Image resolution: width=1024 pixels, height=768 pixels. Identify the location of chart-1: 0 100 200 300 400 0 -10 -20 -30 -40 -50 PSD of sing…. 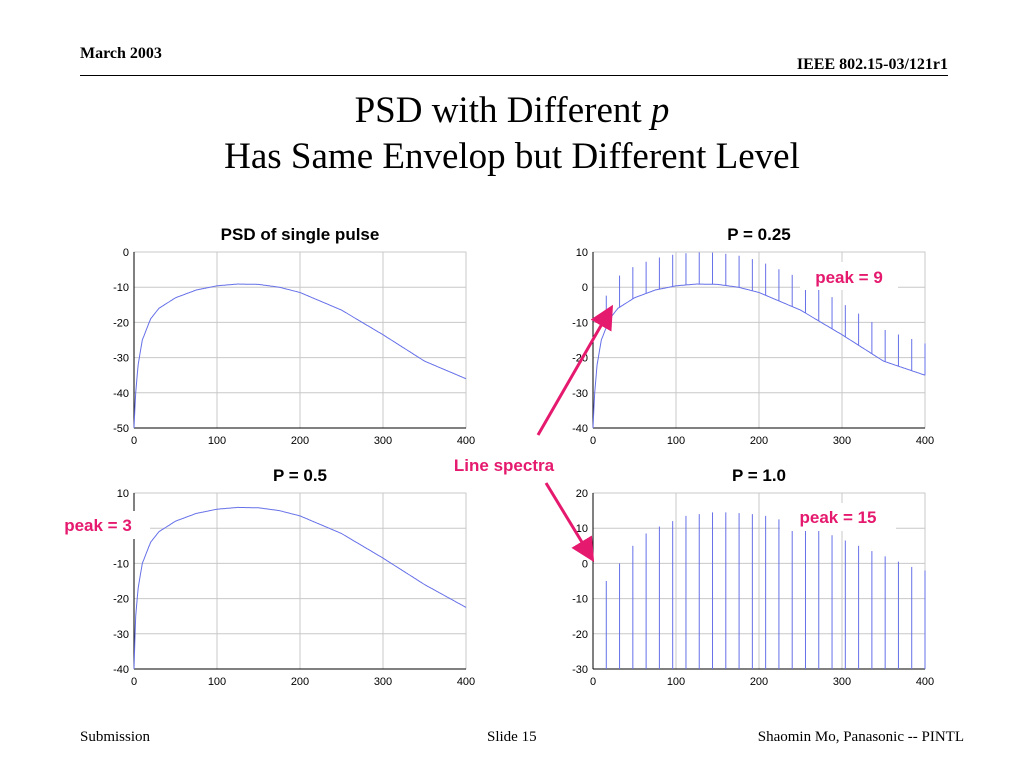
(294, 336).